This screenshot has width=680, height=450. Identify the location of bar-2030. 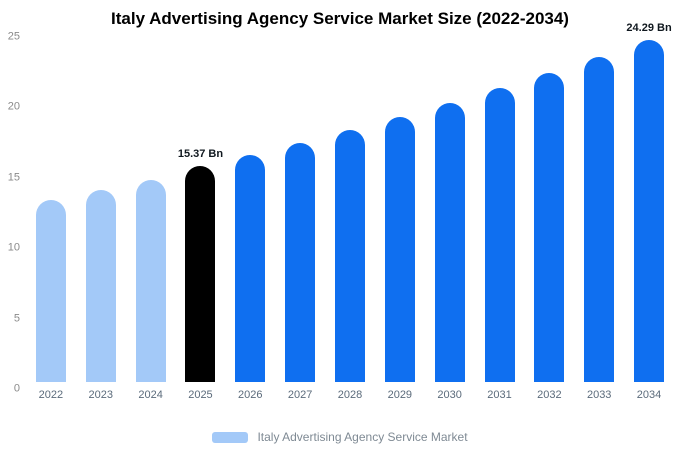
(449, 243).